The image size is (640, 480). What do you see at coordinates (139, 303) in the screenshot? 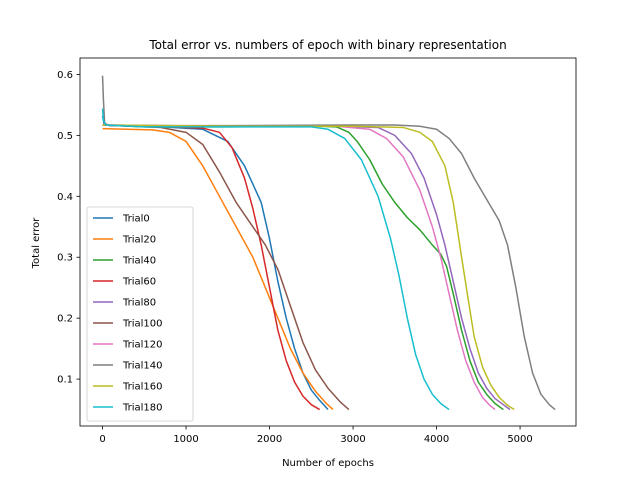
I see `legend-label-trial80: Trial80` at bounding box center [139, 303].